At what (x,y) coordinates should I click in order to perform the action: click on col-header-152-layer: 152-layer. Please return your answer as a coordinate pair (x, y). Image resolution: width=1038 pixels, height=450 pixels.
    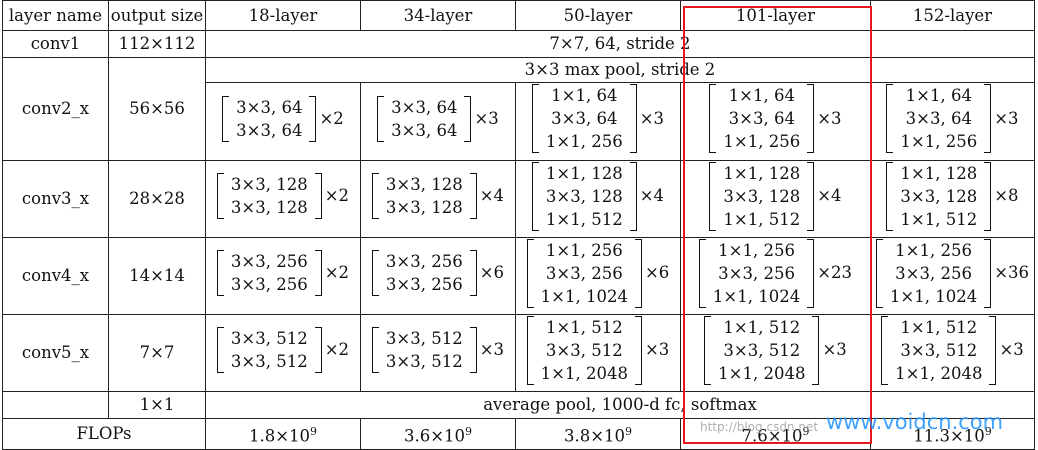
    Looking at the image, I should click on (952, 15).